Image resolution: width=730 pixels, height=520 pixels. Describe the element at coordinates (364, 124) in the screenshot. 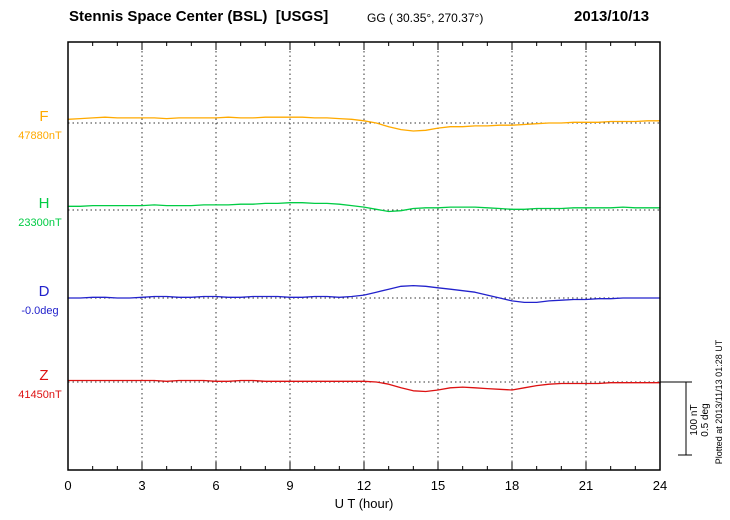

I see `trace-F` at that location.